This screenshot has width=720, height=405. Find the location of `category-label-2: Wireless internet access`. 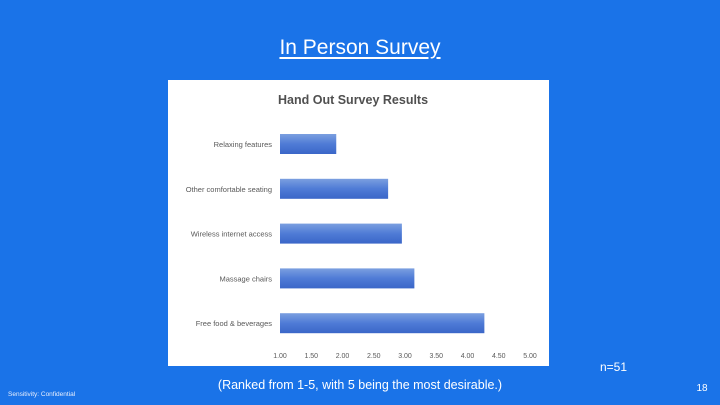

category-label-2: Wireless internet access is located at coordinates (232, 234).